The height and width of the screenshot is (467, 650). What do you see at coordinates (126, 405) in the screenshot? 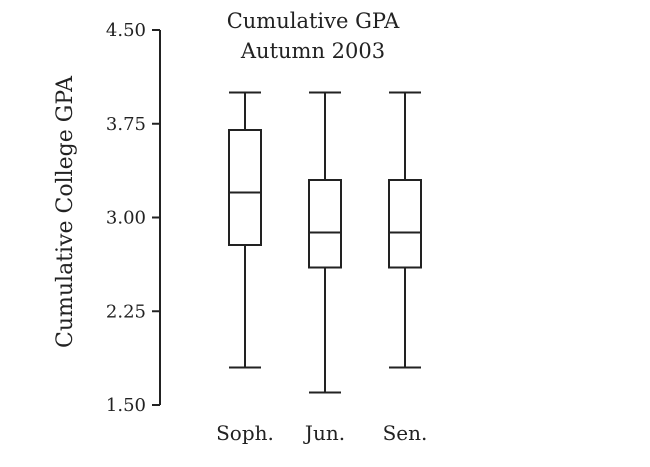
I see `y-tick-label: 1.50` at bounding box center [126, 405].